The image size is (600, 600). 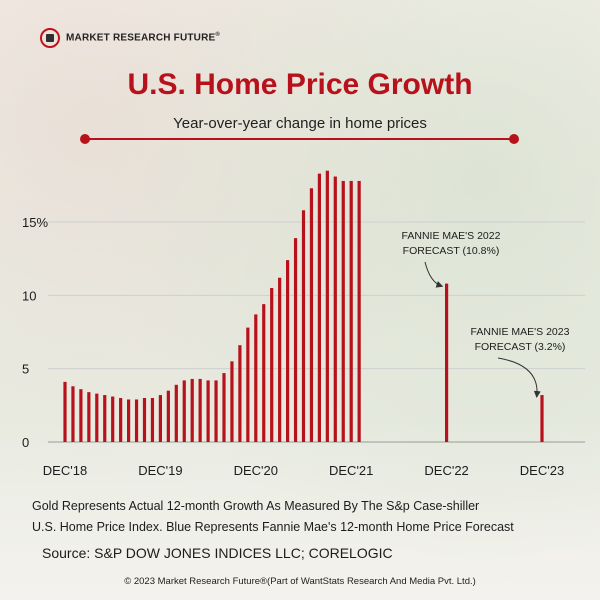 What do you see at coordinates (520, 347) in the screenshot?
I see `annotation-label: FORECAST (3.2%)` at bounding box center [520, 347].